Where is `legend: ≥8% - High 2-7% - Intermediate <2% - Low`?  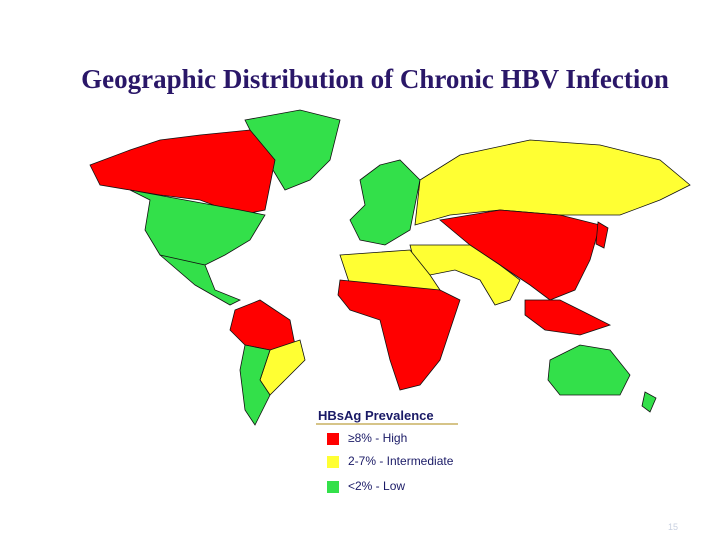 legend: ≥8% - High 2-7% - Intermediate <2% - Low is located at coordinates (390, 462).